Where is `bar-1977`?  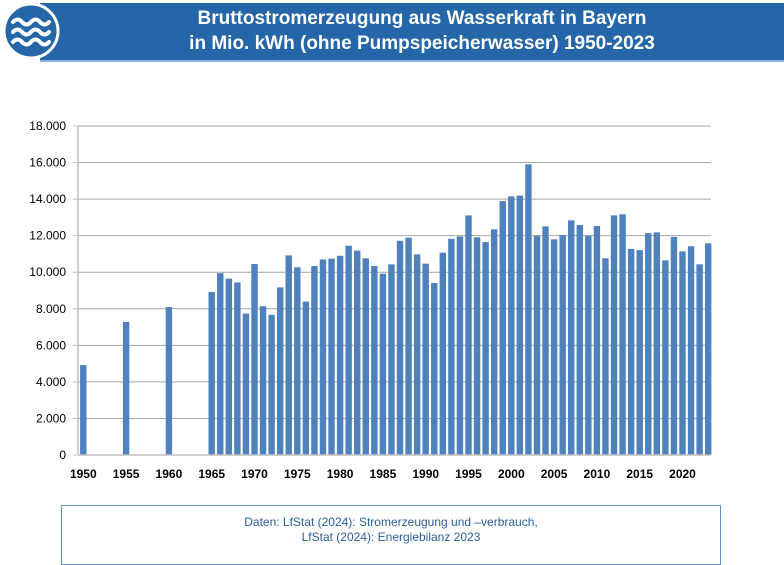 bar-1977 is located at coordinates (314, 360).